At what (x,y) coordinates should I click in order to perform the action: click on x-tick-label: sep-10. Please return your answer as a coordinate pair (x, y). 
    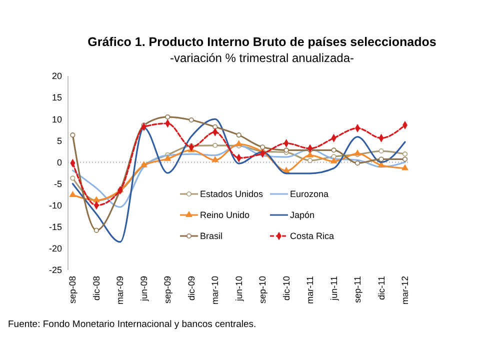
    Looking at the image, I should click on (263, 290).